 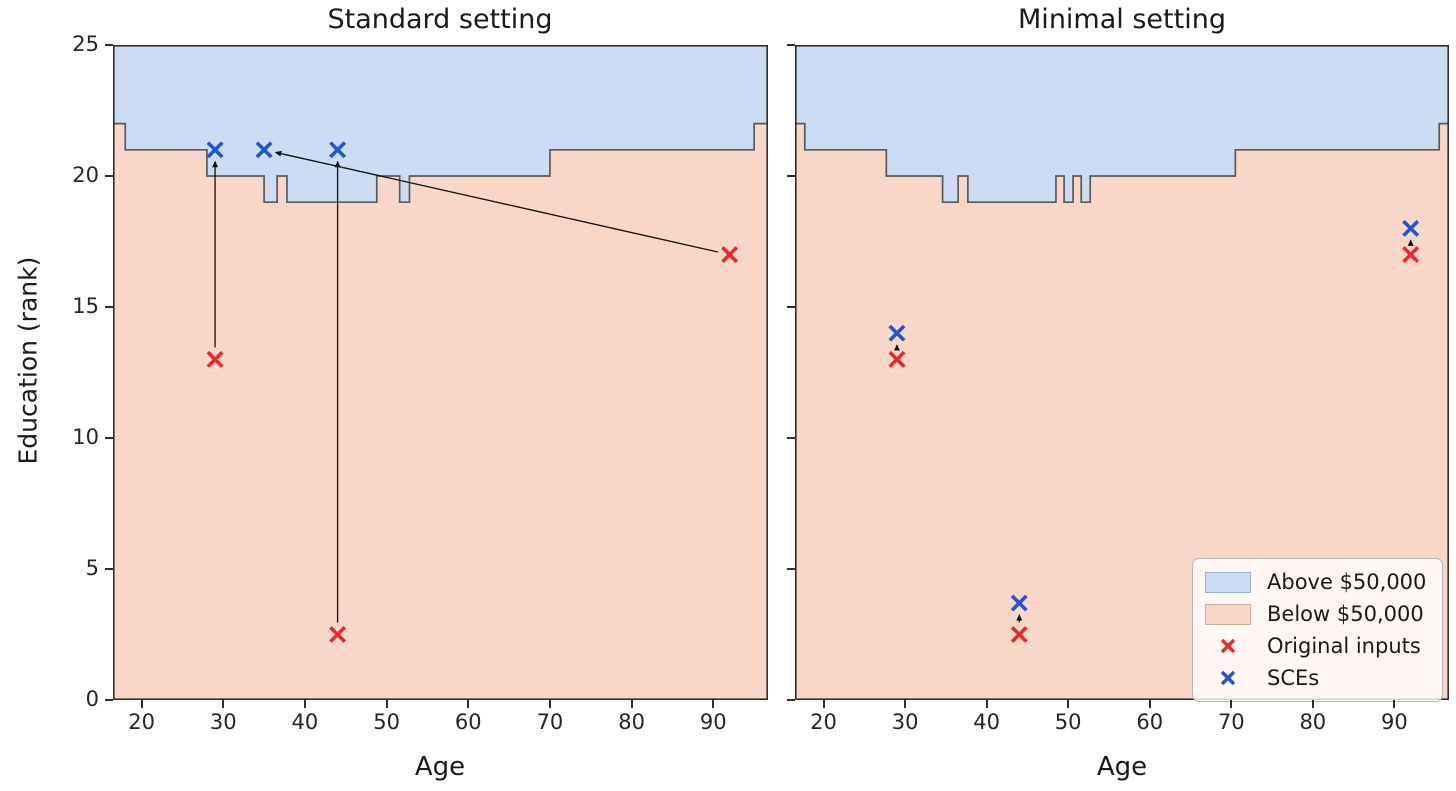 I want to click on legend-label: SCEs, so click(x=1293, y=678).